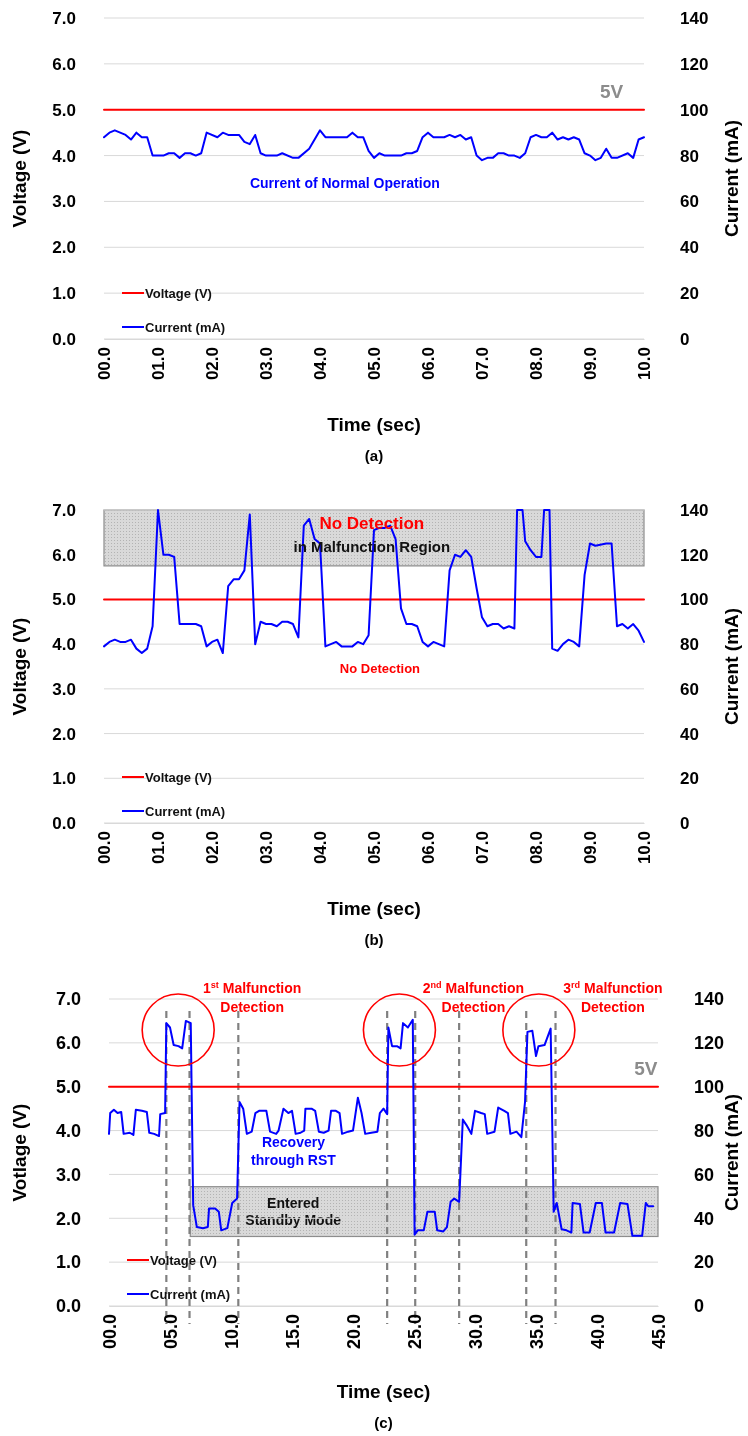  I want to click on x-tick-label: 30.0, so click(475, 1332).